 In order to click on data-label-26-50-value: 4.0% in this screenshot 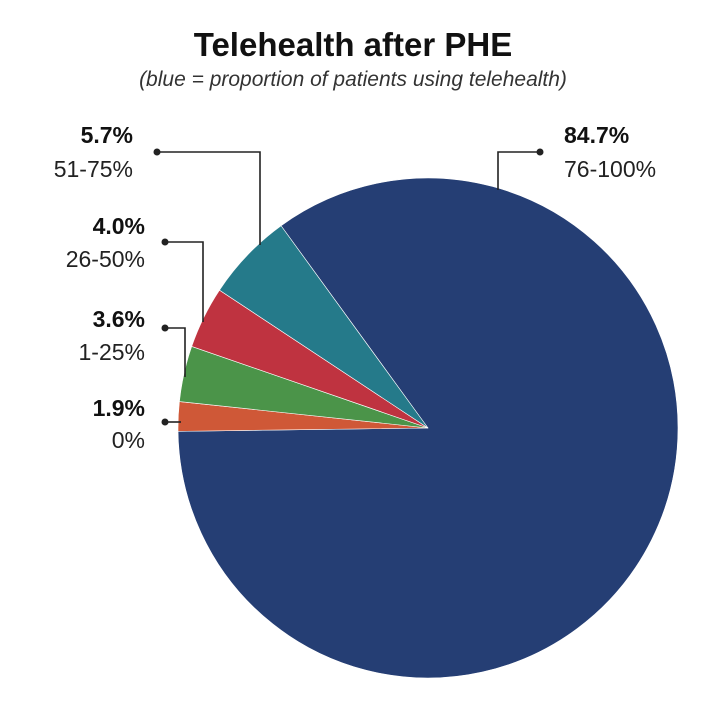, I will do `click(119, 226)`.